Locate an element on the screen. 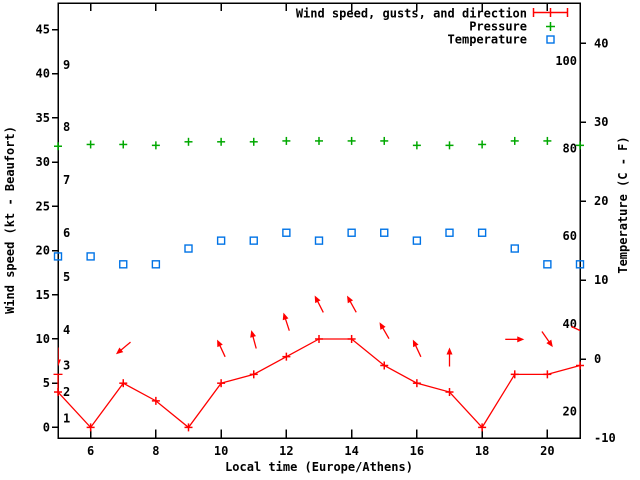 The width and height of the screenshot is (640, 480). fahrenheit-scale-labels: 20 40 60 80 100 is located at coordinates (566, 236).